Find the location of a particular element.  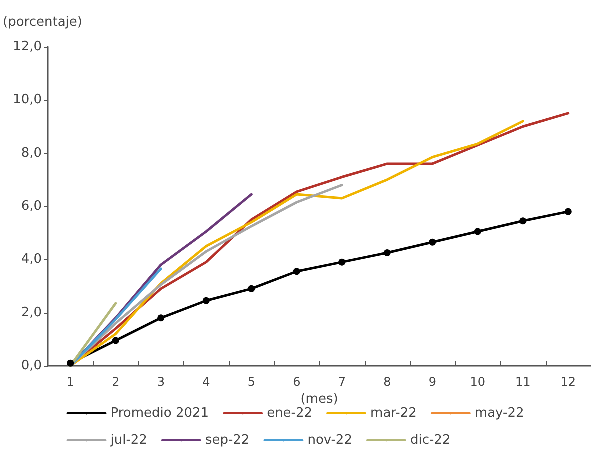

x-tick-label: 12 is located at coordinates (568, 382).